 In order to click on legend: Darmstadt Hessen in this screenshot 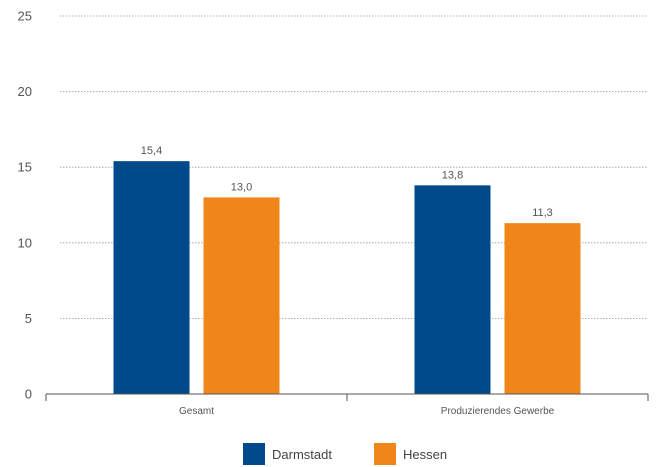, I will do `click(345, 454)`.